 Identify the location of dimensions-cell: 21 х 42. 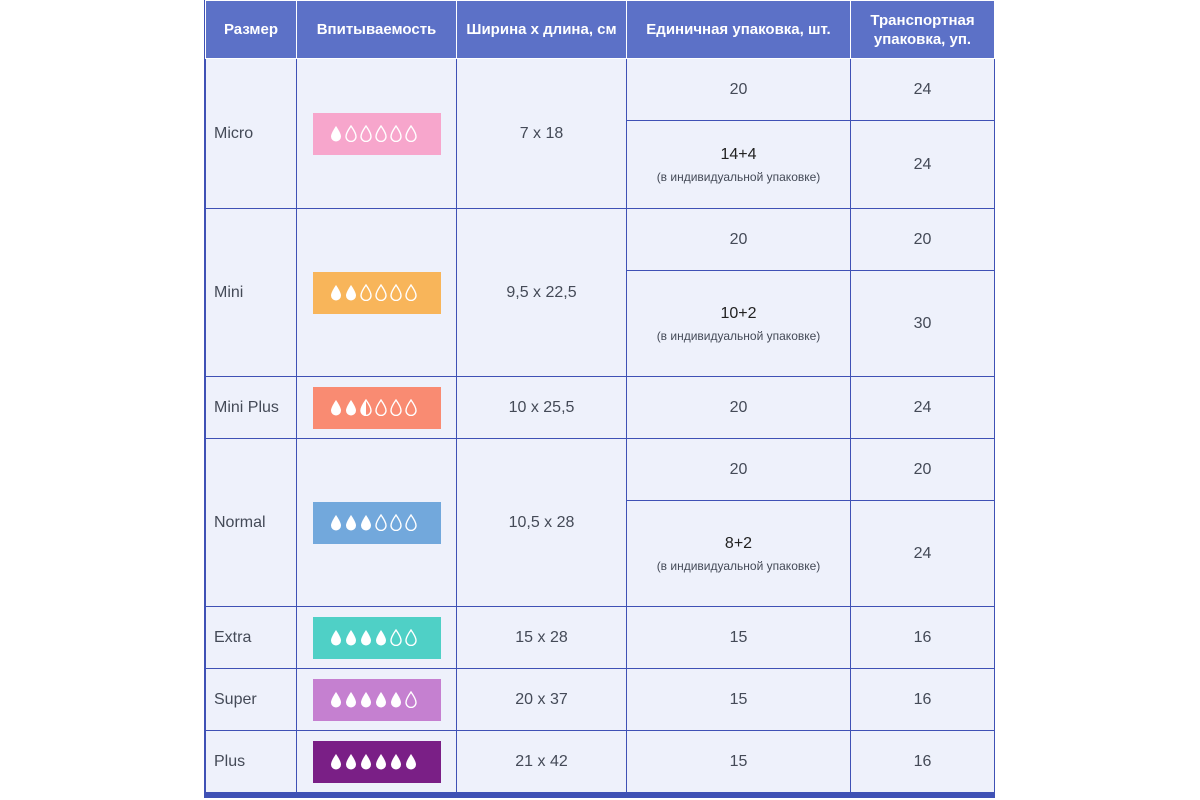
(541, 761).